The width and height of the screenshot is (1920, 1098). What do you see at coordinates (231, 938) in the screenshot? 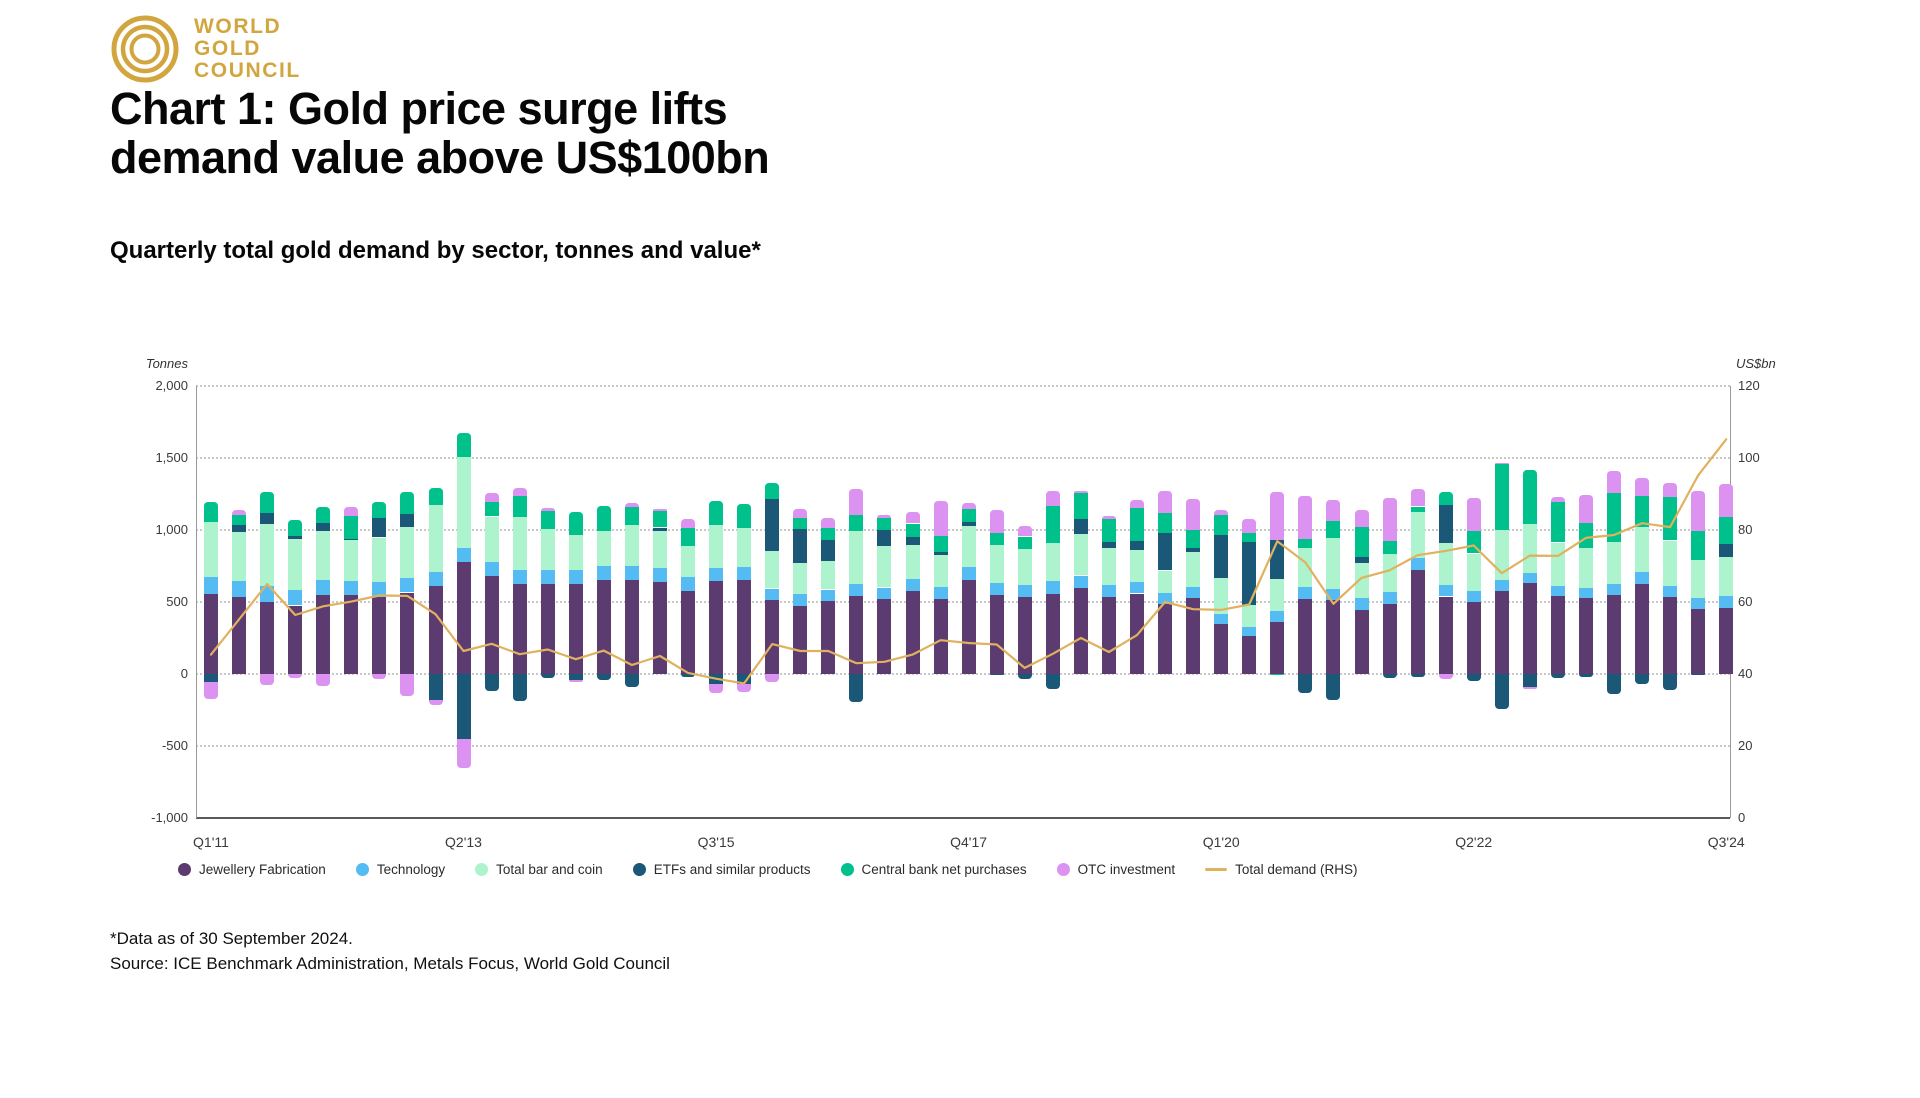
I see `footnote-data-asof: *Data as of 30 September 2024.` at bounding box center [231, 938].